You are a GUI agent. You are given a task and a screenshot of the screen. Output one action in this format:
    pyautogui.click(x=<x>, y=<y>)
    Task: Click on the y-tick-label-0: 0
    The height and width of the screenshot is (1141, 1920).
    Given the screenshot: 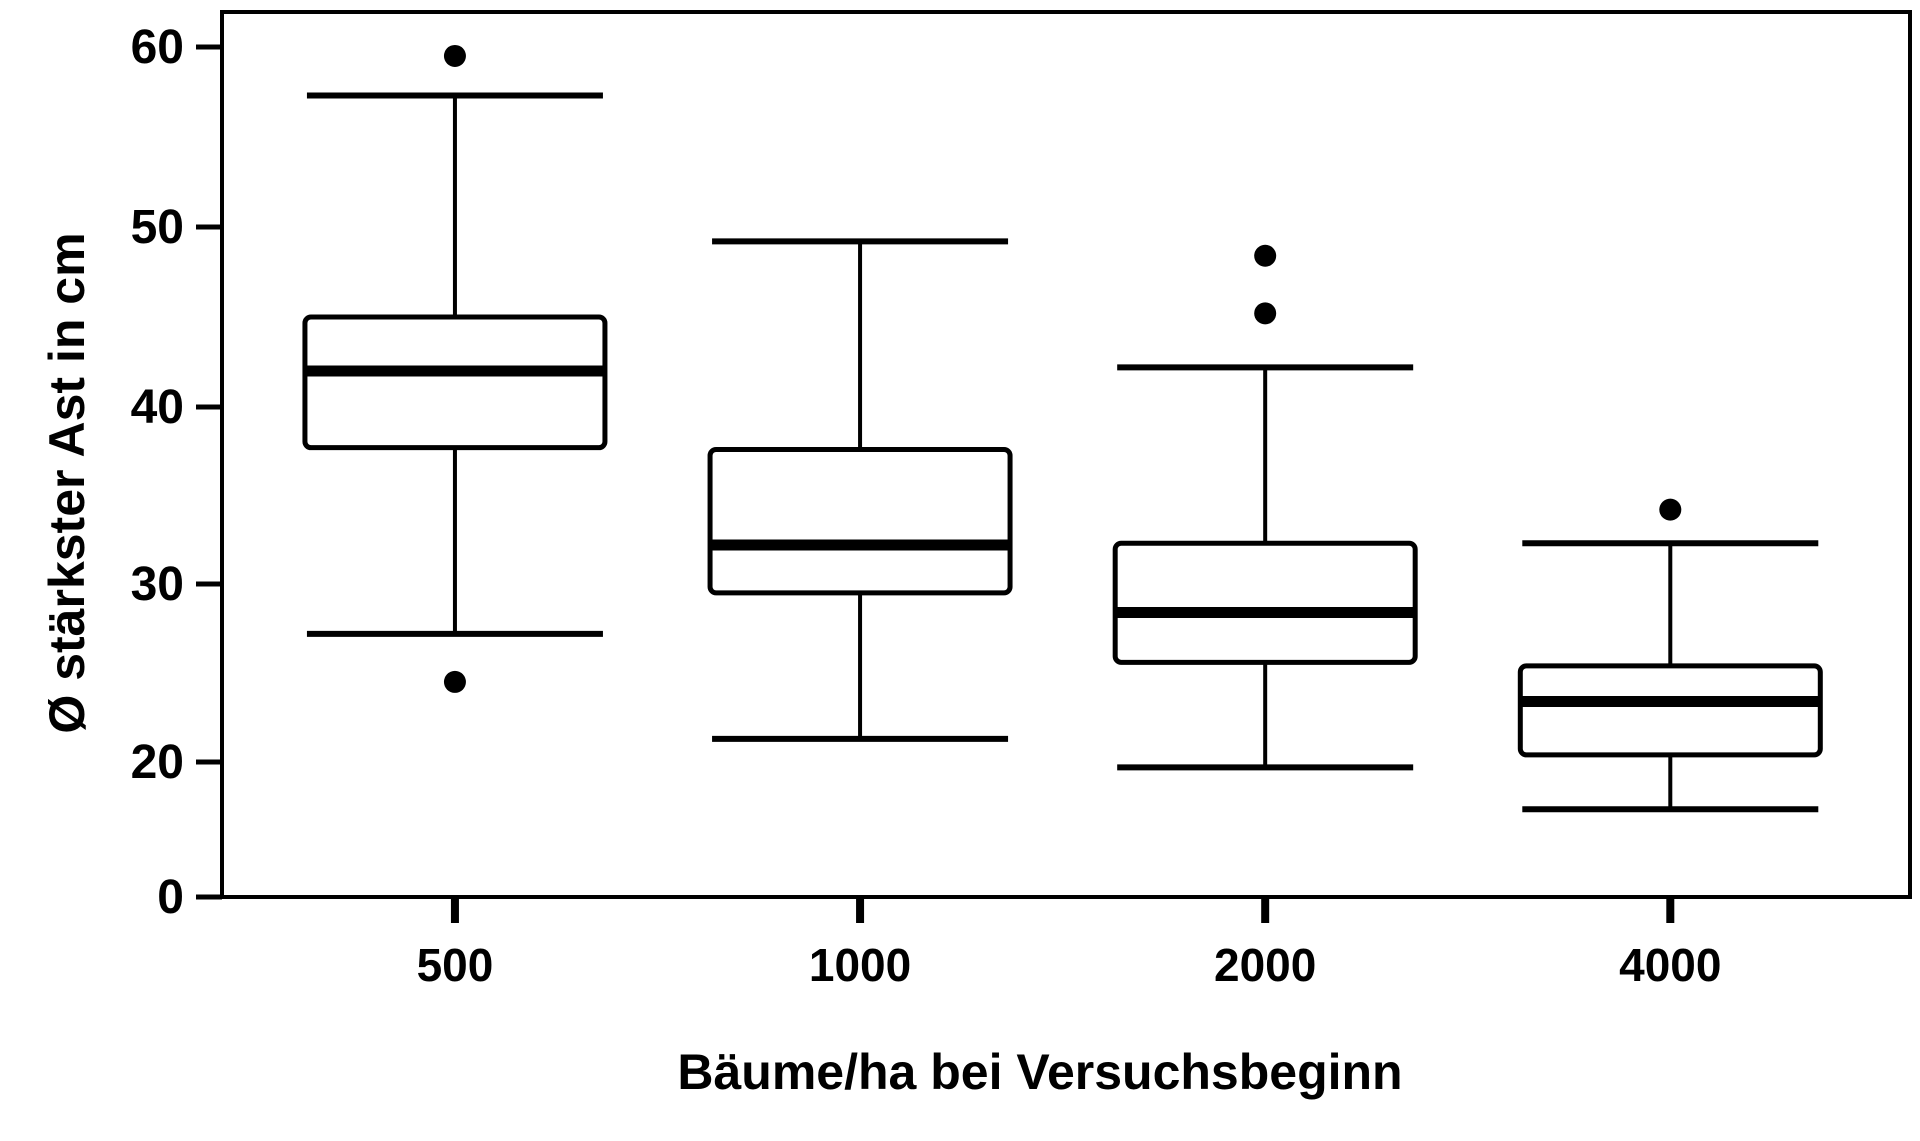 What is the action you would take?
    pyautogui.click(x=170, y=897)
    